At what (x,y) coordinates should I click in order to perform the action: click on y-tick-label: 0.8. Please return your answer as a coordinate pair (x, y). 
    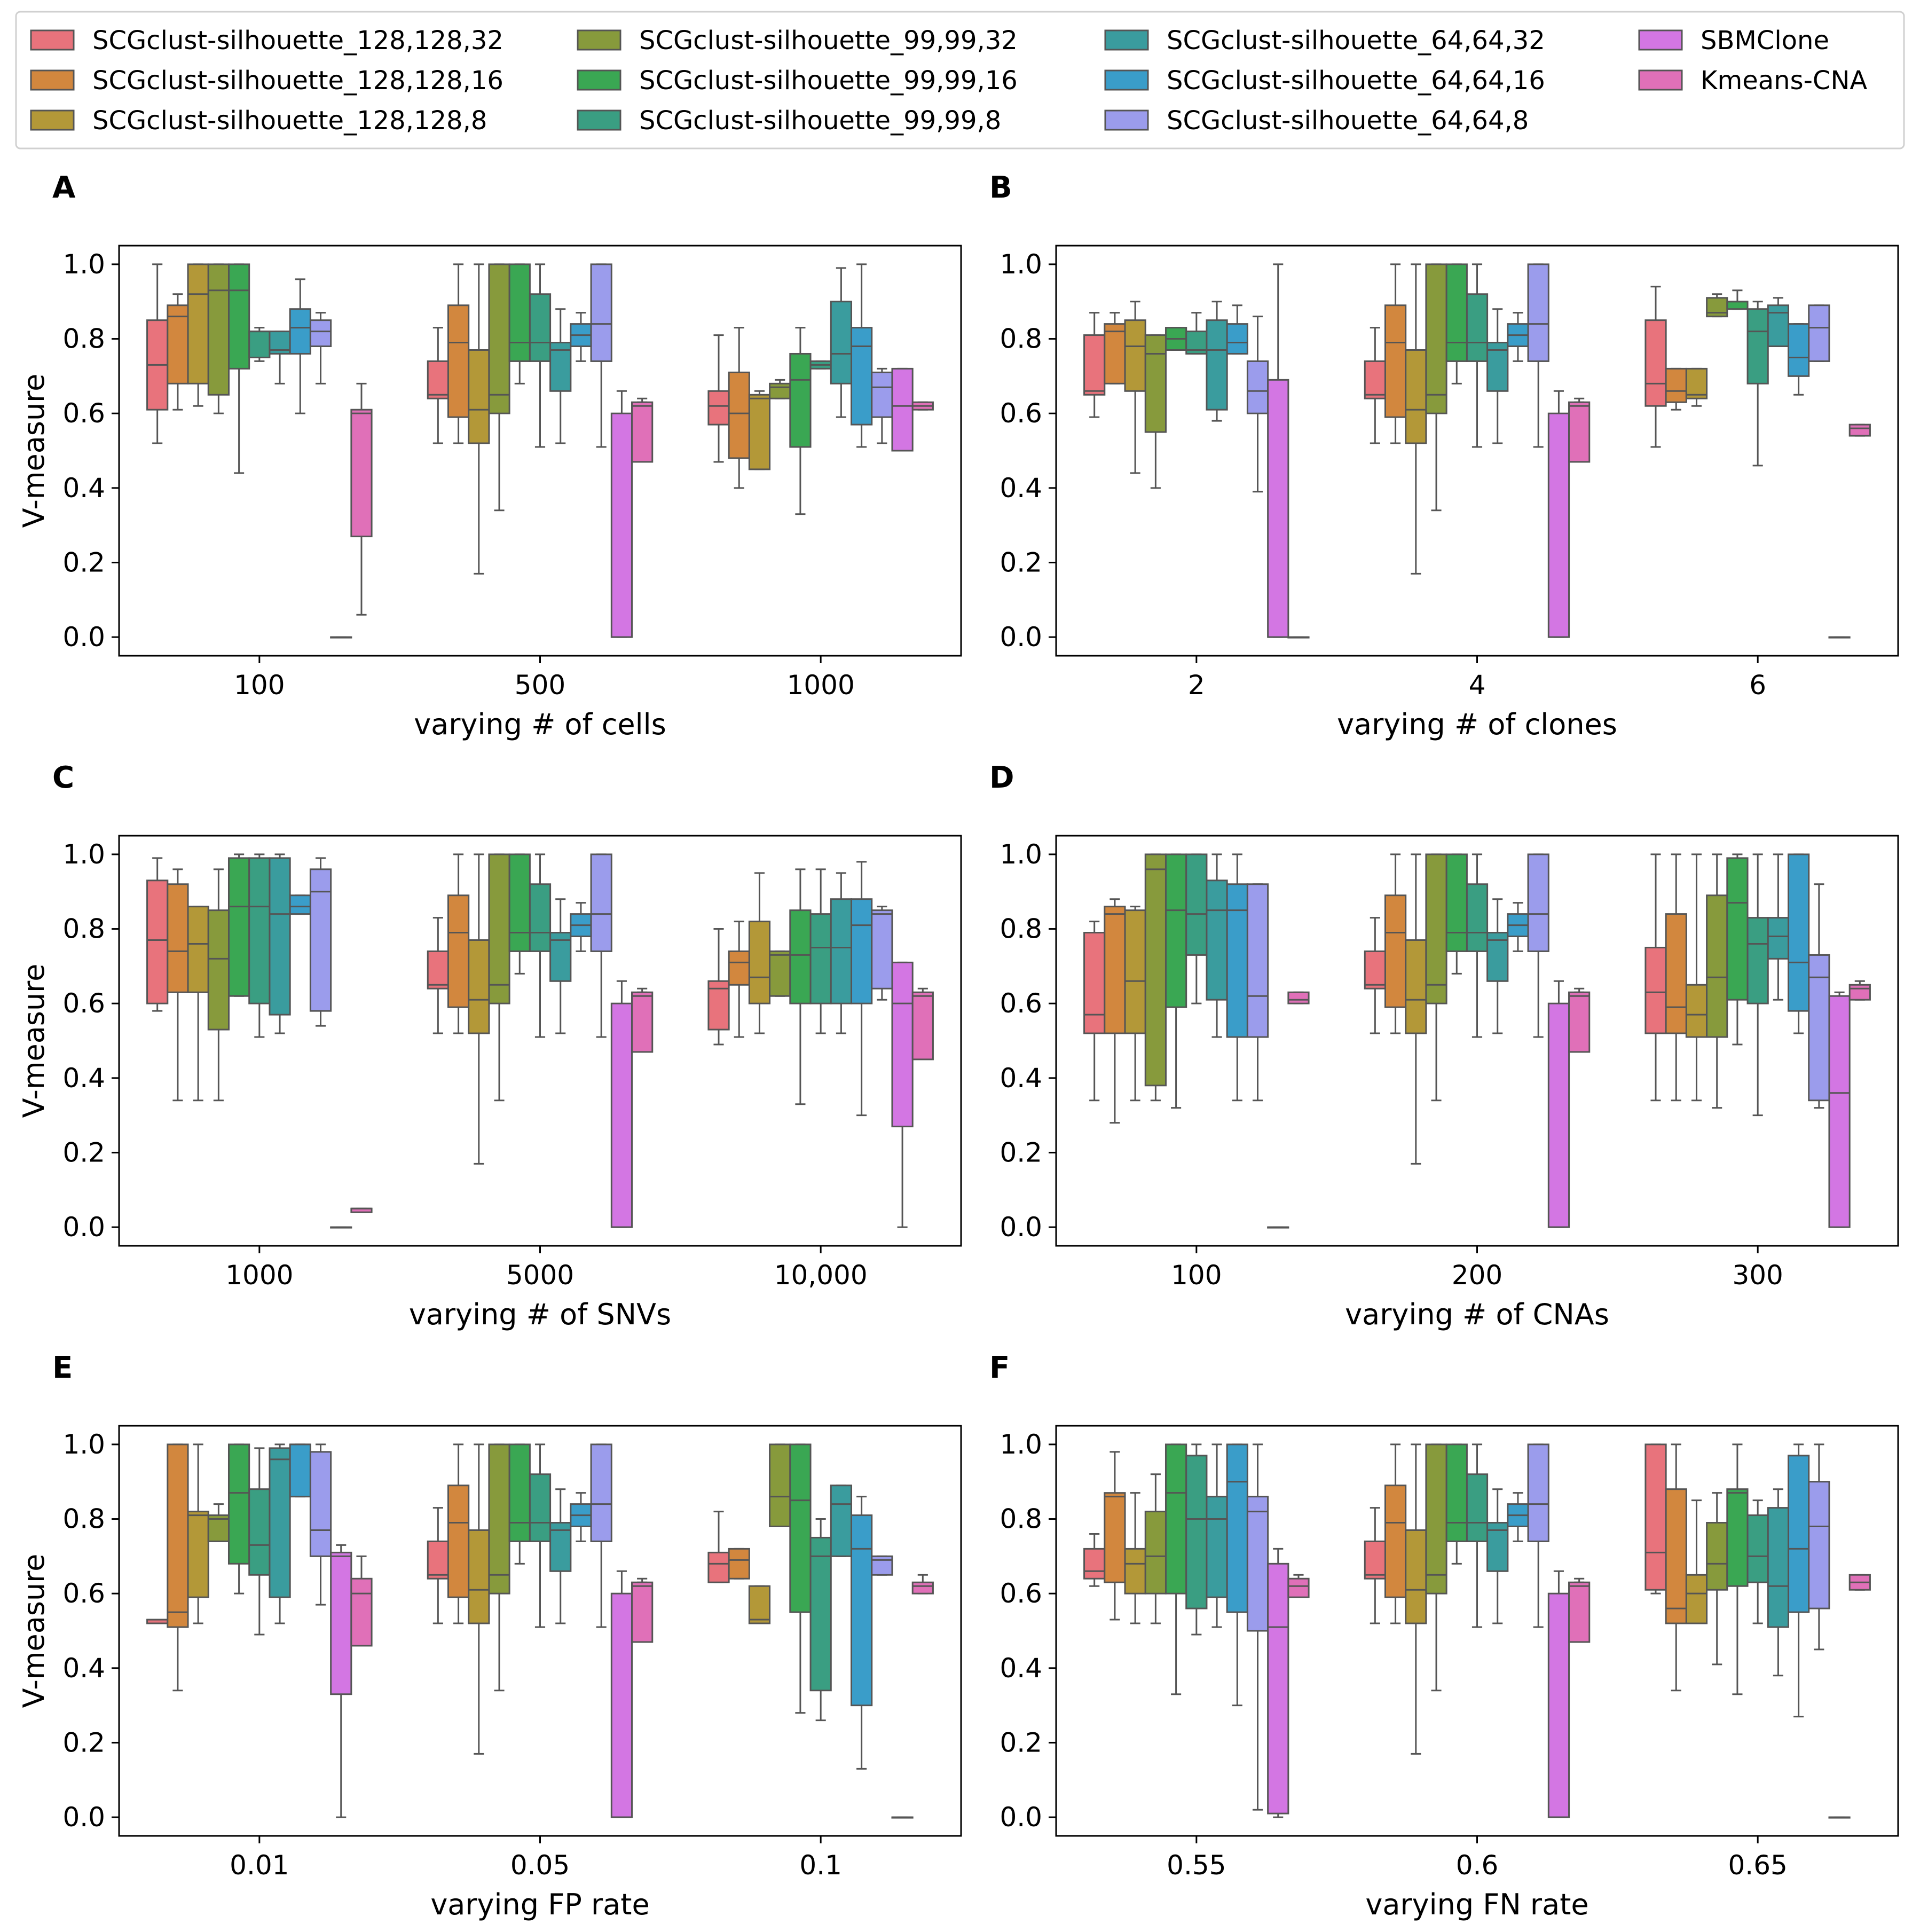
    Looking at the image, I should click on (1021, 339).